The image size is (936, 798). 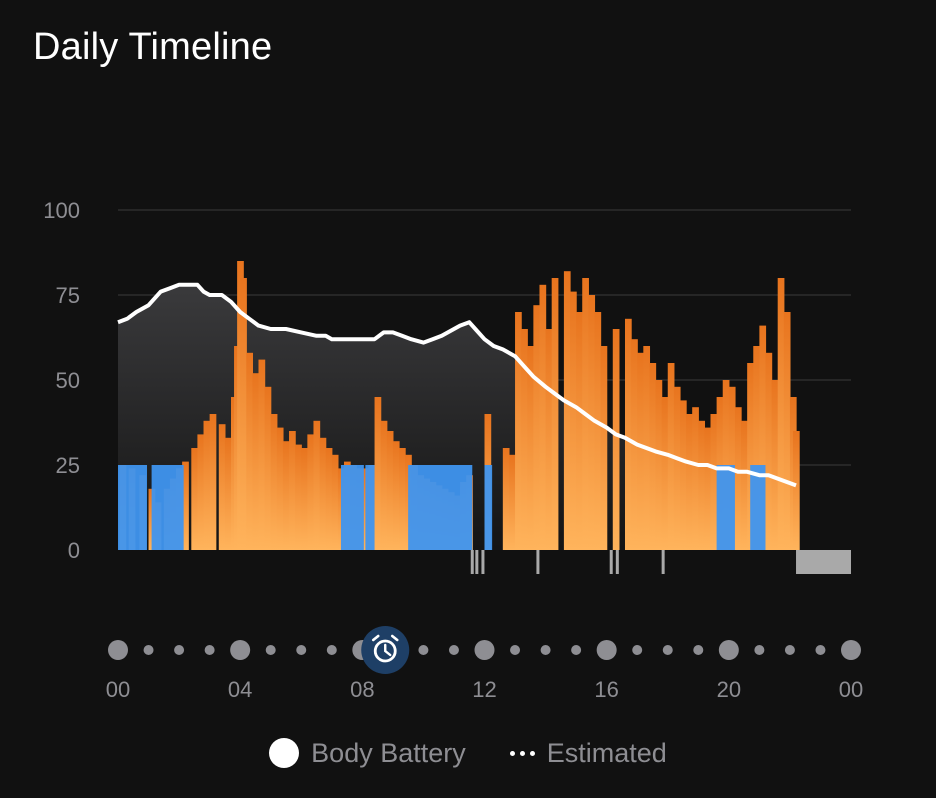 I want to click on xtick-label-5: 20, so click(x=729, y=689).